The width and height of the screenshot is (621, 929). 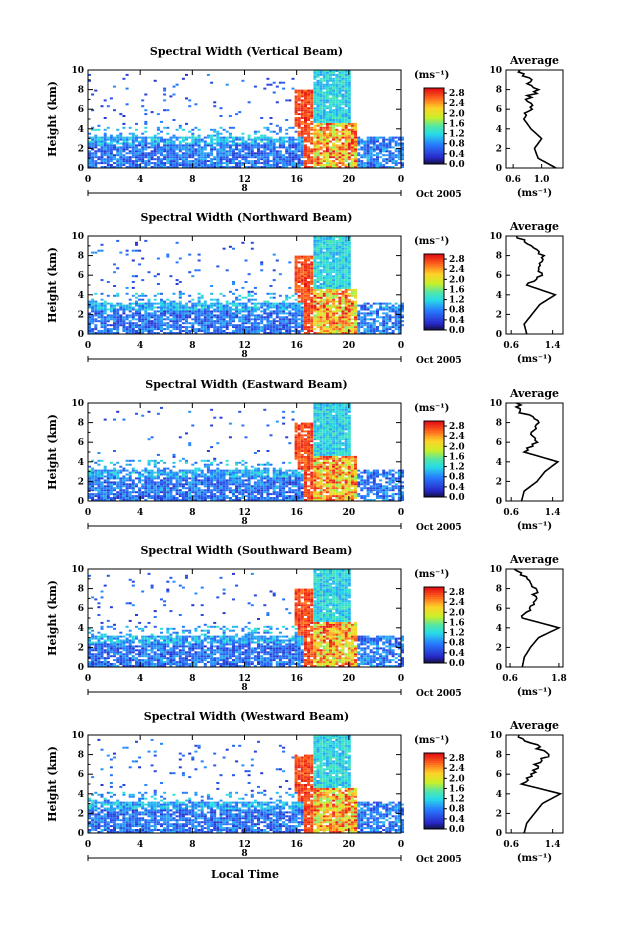 I want to click on x-tick-label: 20, so click(x=349, y=513).